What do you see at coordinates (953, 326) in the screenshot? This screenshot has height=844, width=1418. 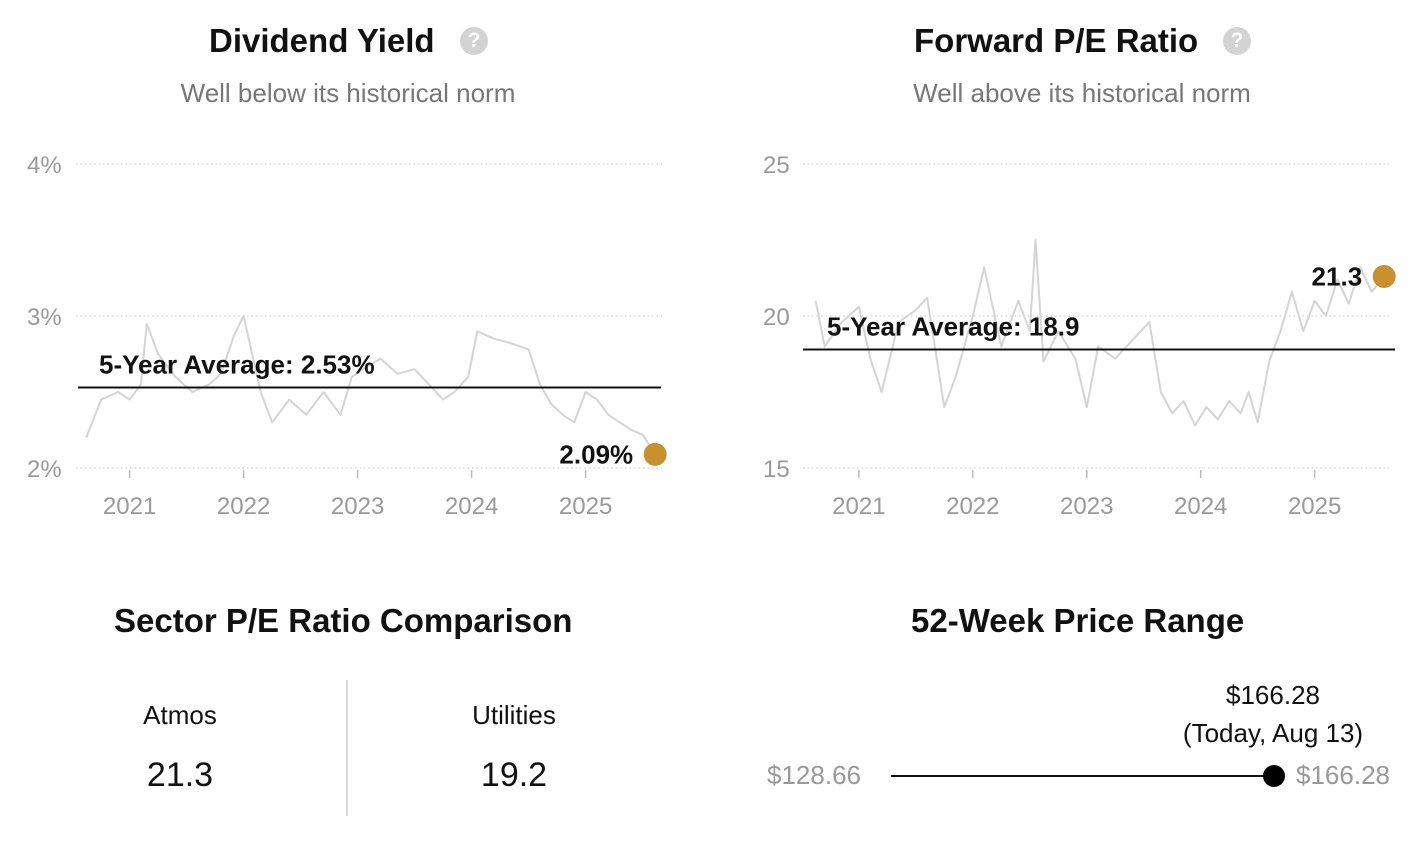 I see `average-label: 5-Year Average: 18.9` at bounding box center [953, 326].